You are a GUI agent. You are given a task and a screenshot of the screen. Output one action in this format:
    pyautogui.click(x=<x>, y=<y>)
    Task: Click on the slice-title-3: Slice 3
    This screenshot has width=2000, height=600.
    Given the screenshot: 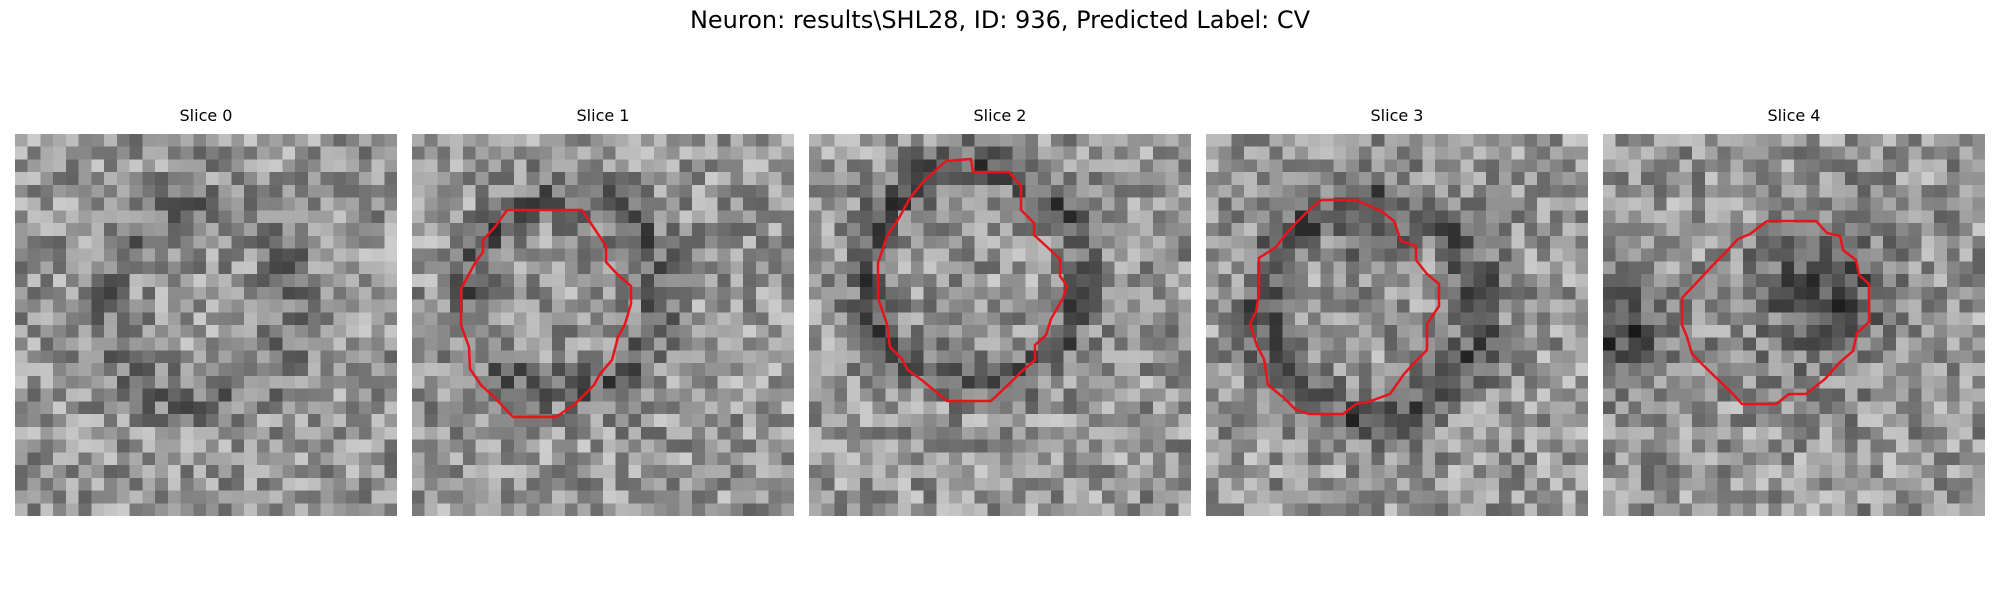 What is the action you would take?
    pyautogui.click(x=1397, y=115)
    